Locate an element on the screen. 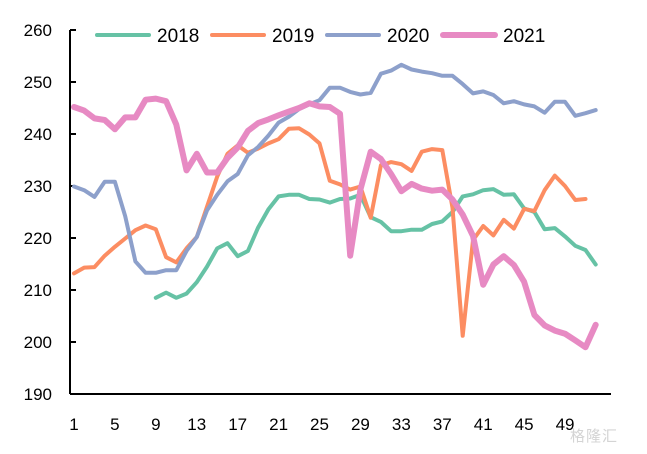 The image size is (647, 454). x-tick-label: 13 is located at coordinates (196, 424).